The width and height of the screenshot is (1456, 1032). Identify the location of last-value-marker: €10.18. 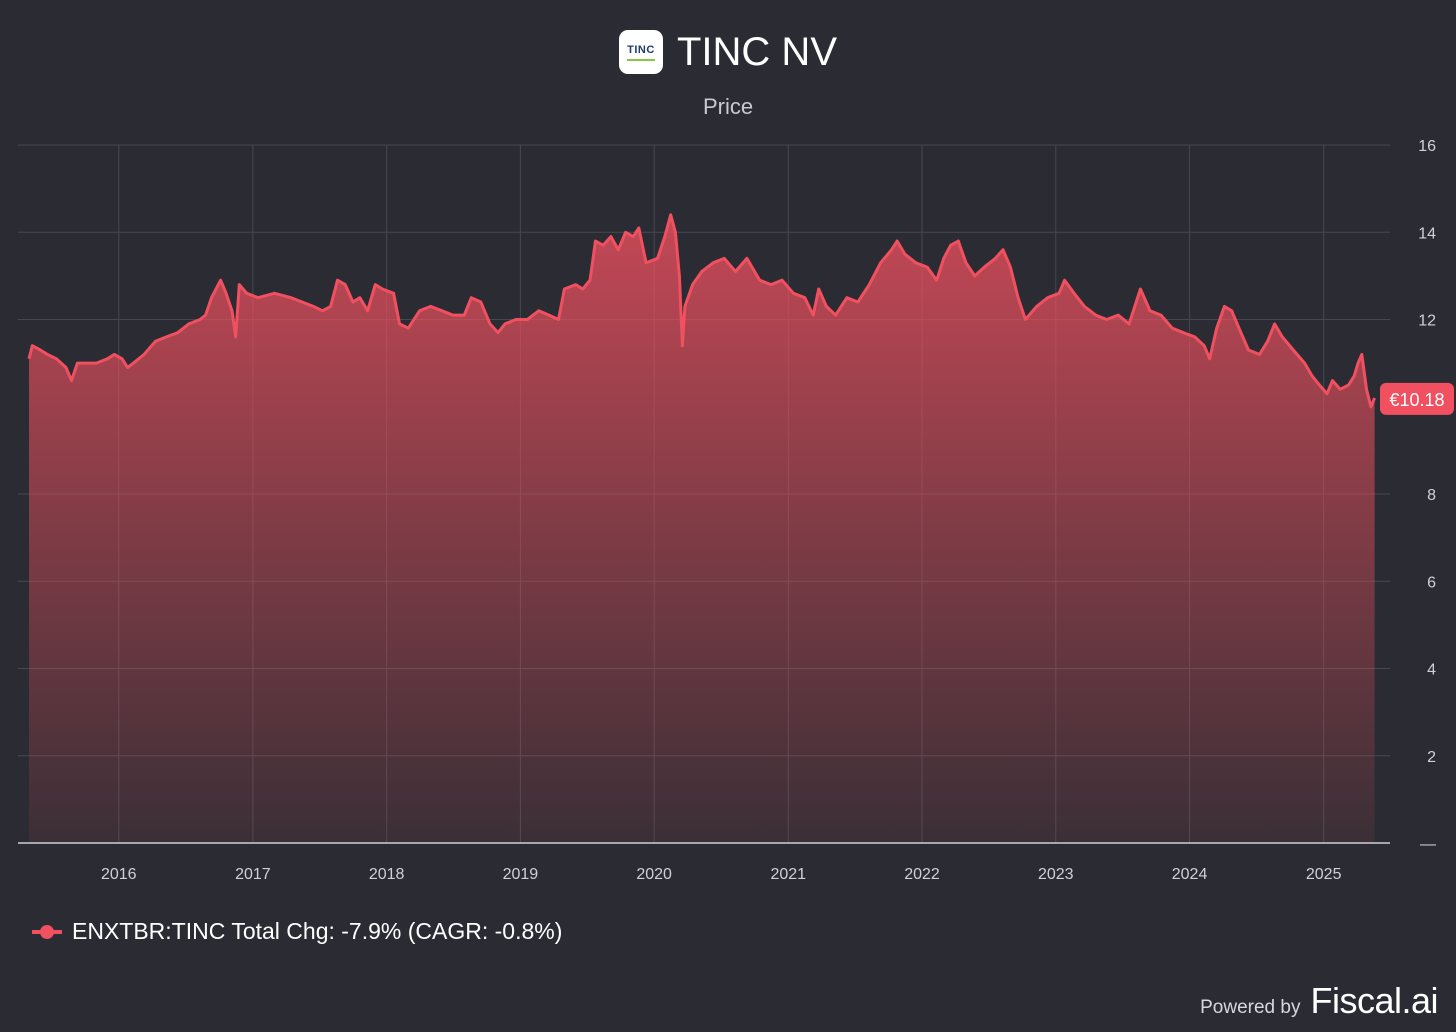
(1417, 398).